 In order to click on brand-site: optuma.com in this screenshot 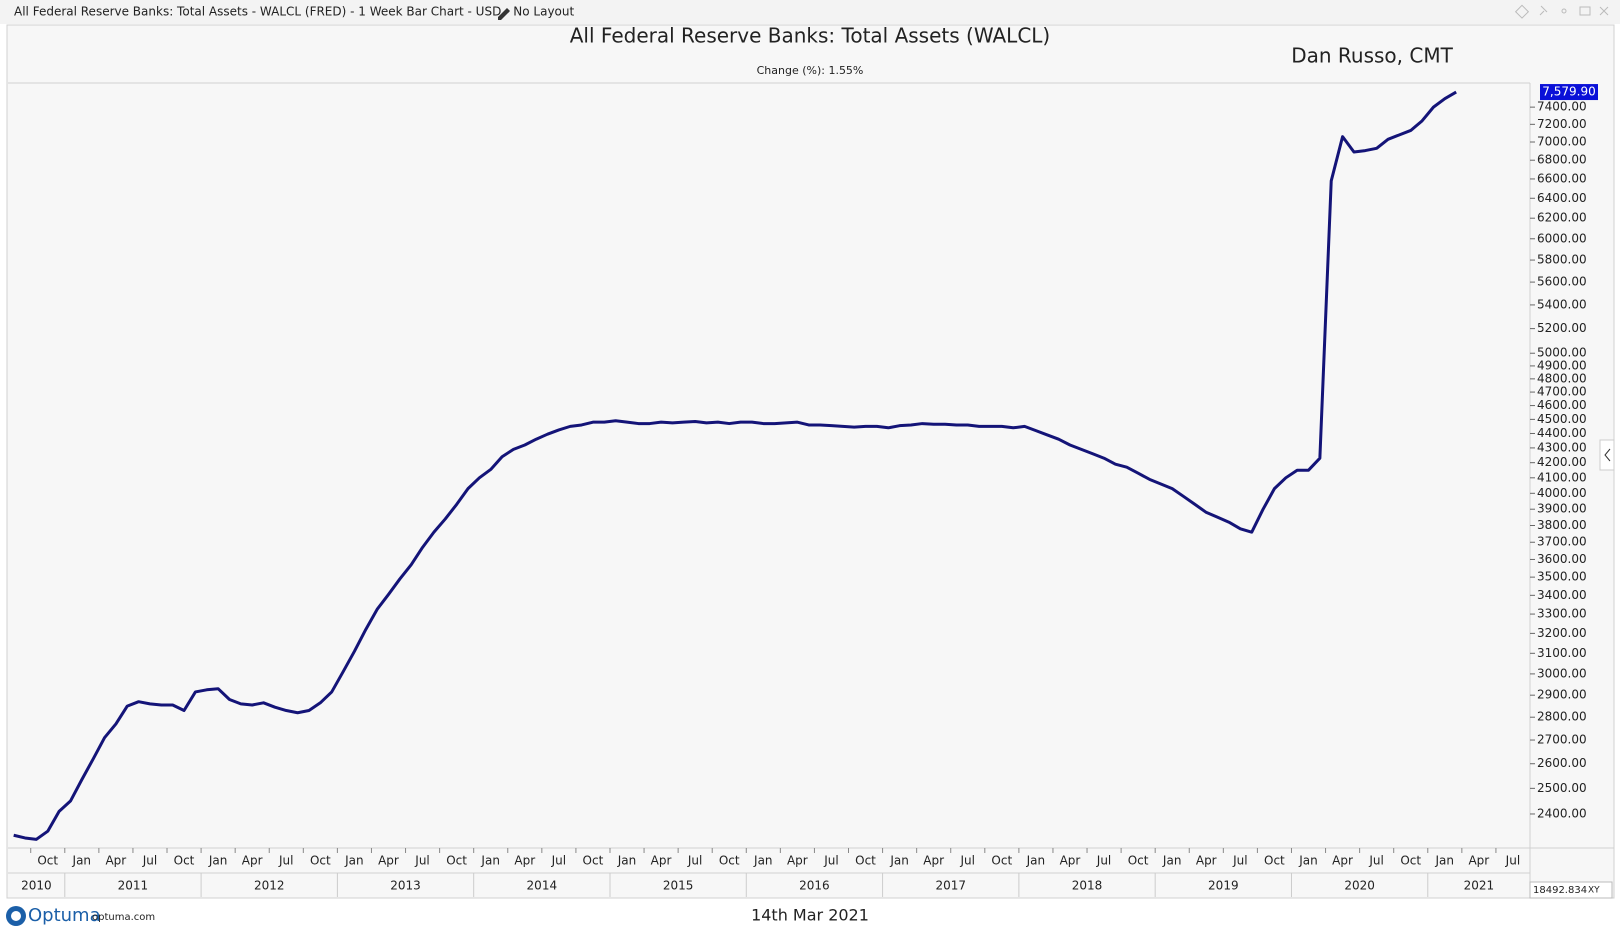, I will do `click(123, 917)`.